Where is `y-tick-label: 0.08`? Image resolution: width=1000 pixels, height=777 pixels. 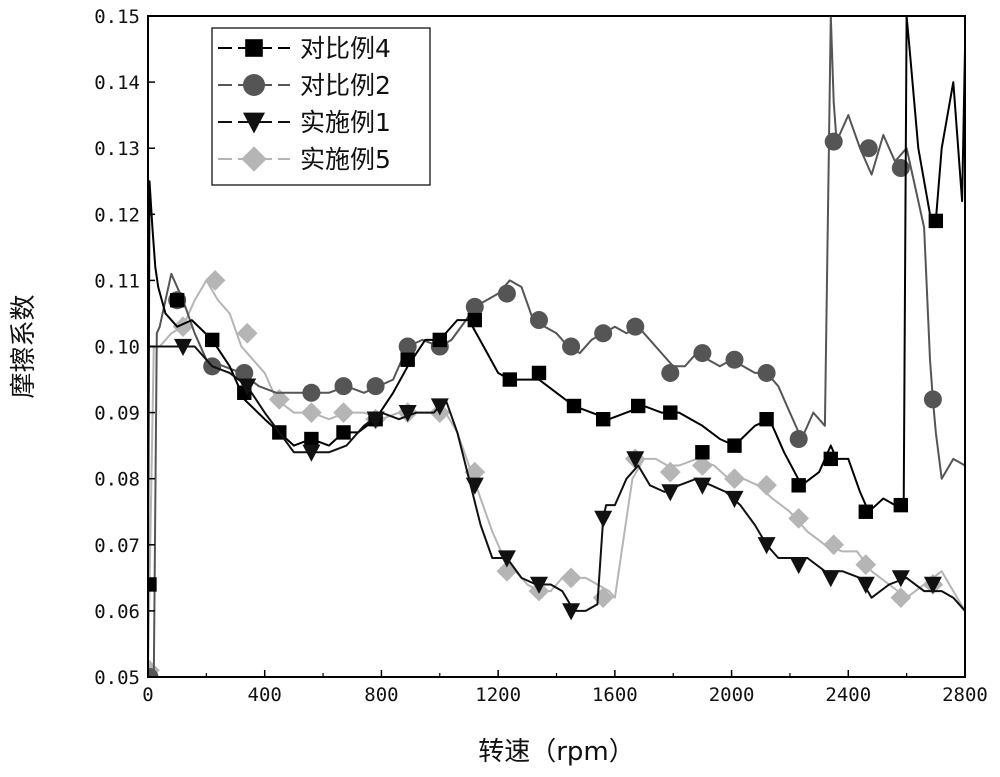
y-tick-label: 0.08 is located at coordinates (117, 480).